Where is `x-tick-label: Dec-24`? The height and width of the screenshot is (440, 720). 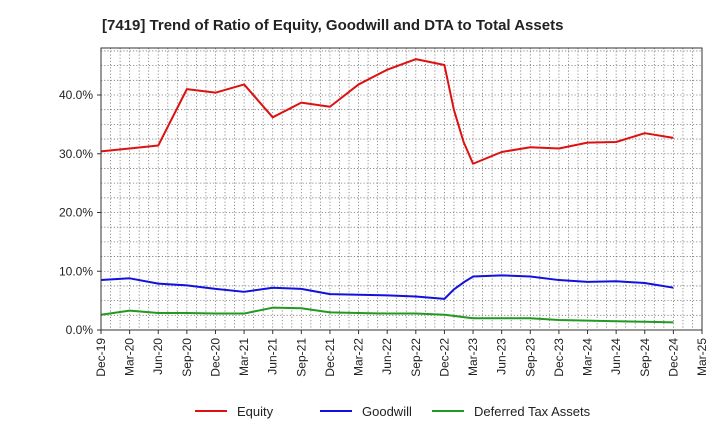
x-tick-label: Dec-24 is located at coordinates (673, 357).